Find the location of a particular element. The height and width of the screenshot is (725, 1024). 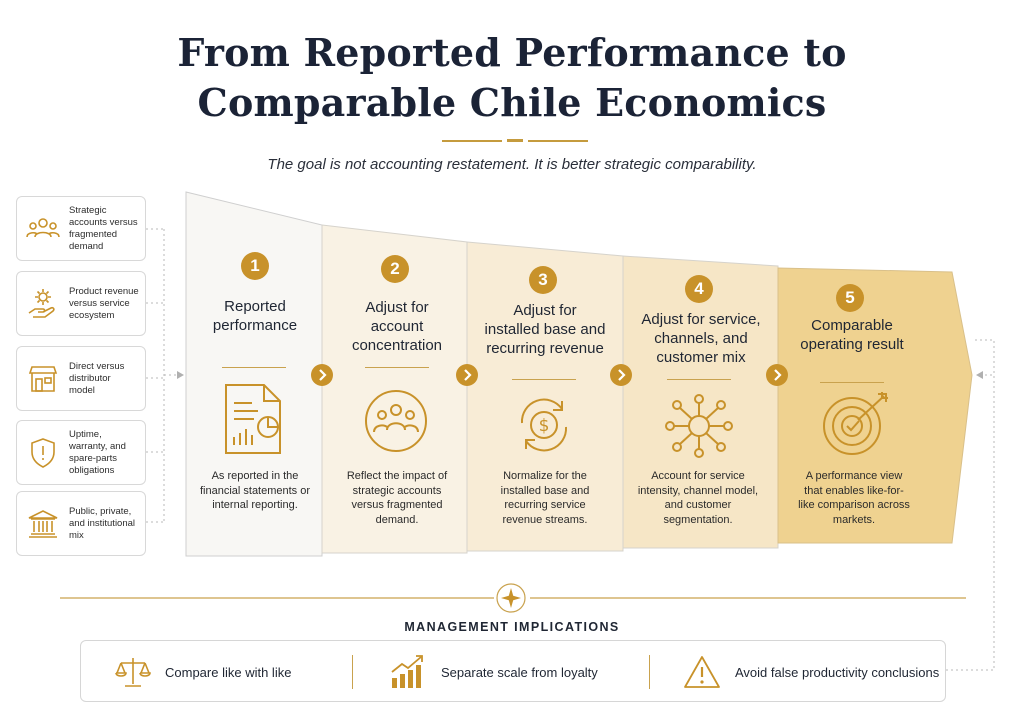

stage-title-2: Adjust for account concentration is located at coordinates (397, 326).